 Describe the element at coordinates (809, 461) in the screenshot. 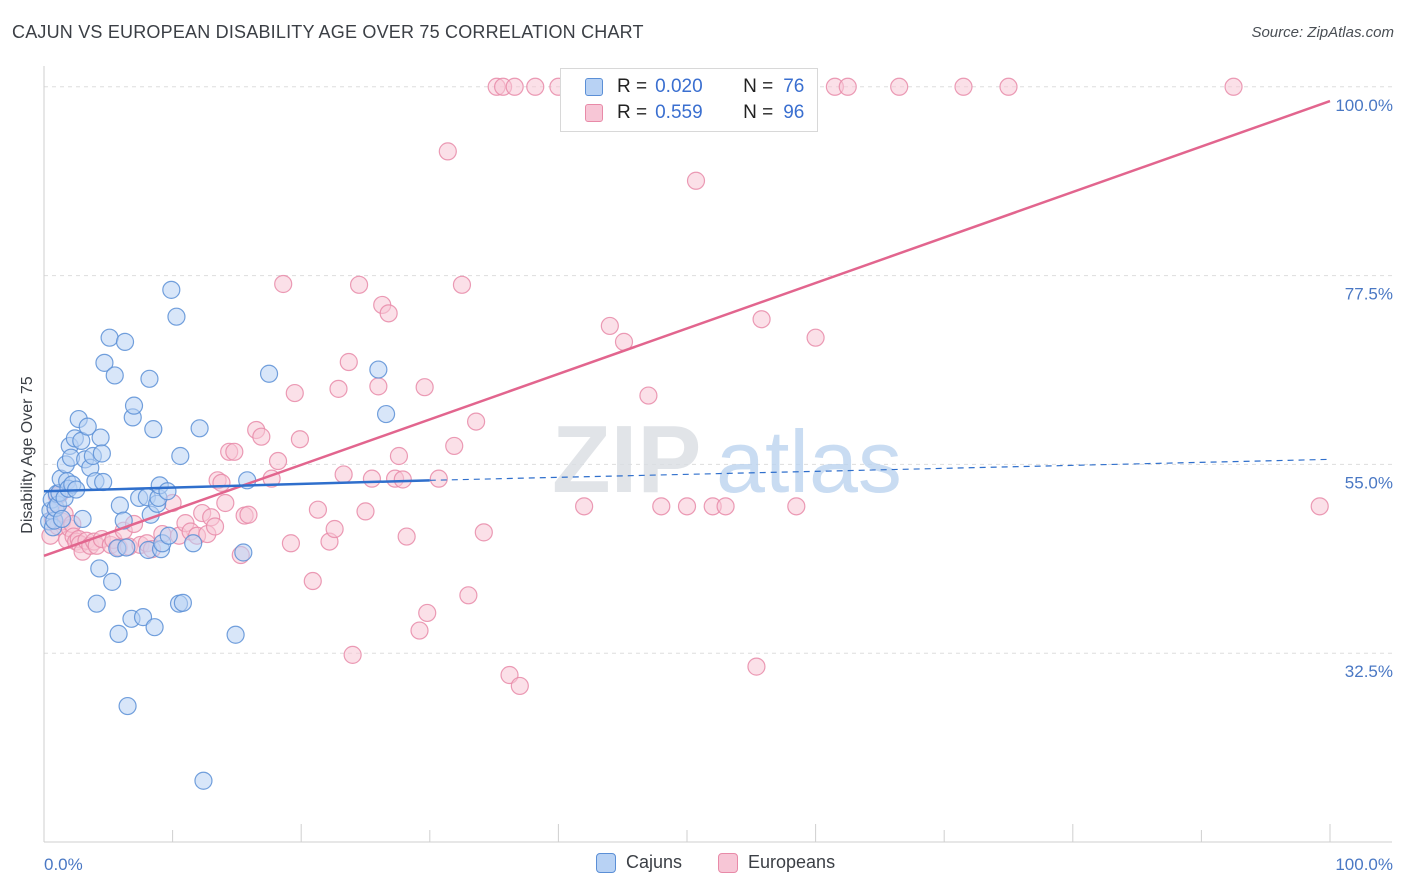

I see `watermark-atlas: atlas` at that location.